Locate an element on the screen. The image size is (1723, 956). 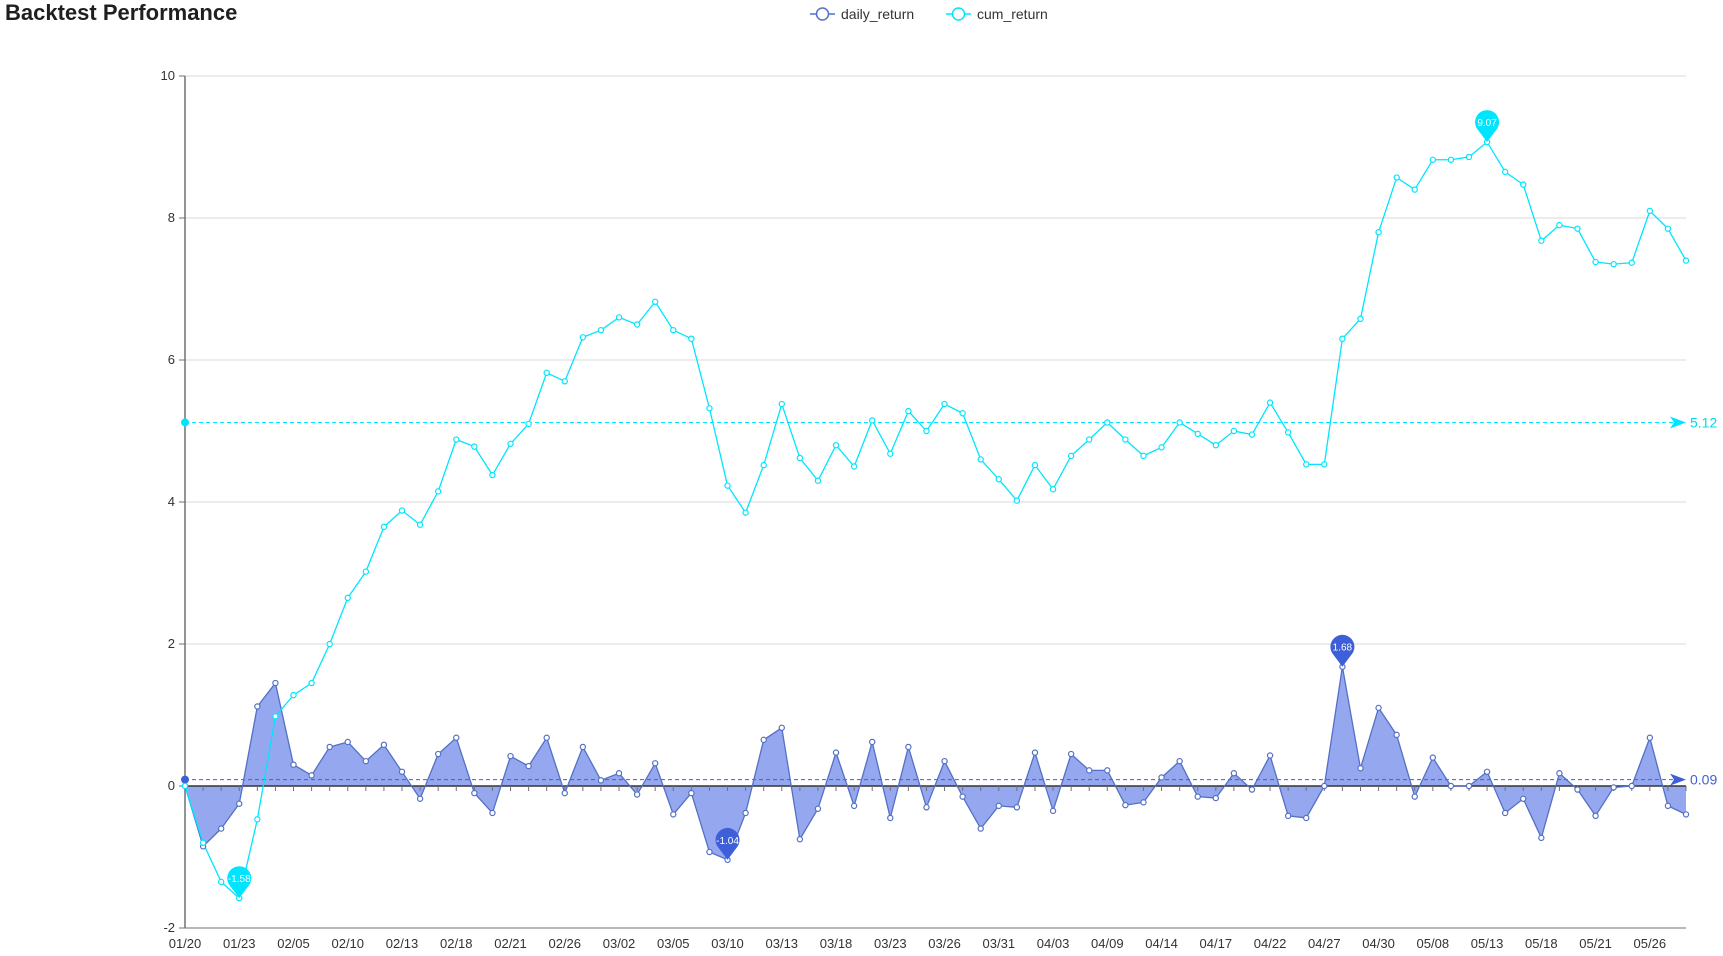
legend: daily_return cum_return is located at coordinates (929, 14).